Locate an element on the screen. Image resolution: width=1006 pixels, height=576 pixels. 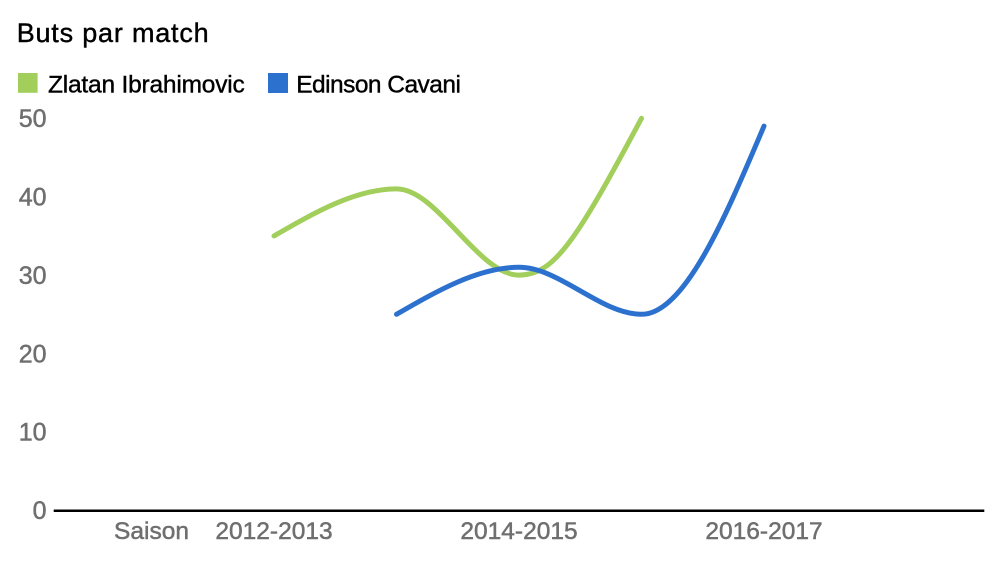
svg-text: 50 is located at coordinates (33, 119).